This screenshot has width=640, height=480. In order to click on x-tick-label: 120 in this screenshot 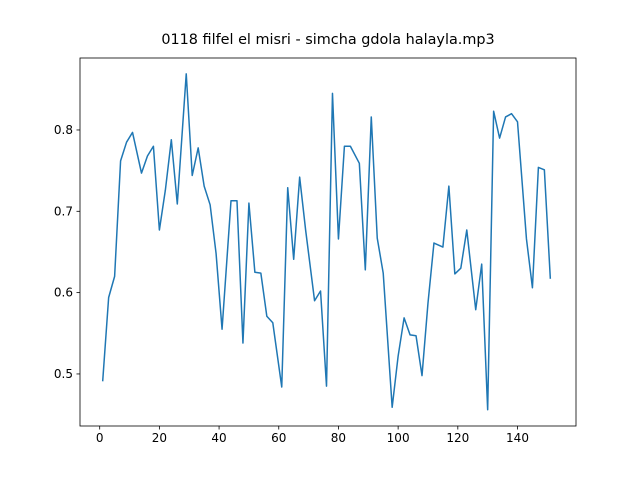, I will do `click(457, 438)`.